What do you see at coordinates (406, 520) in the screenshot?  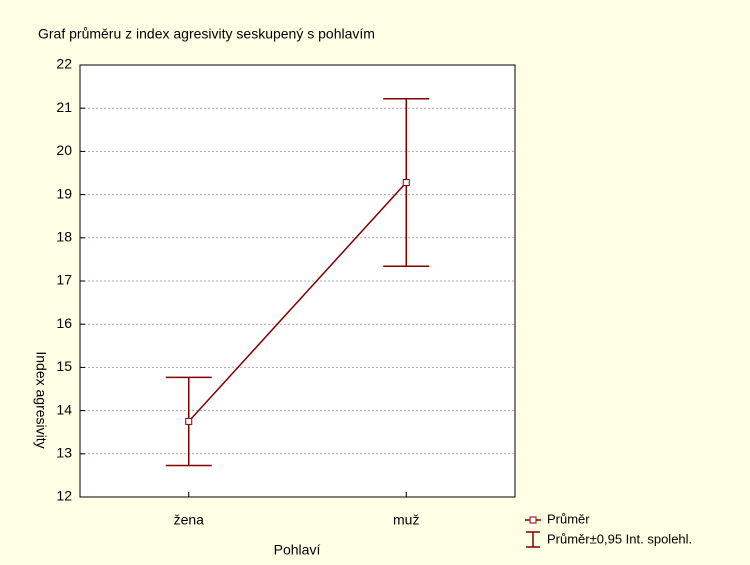 I see `x-tick-label: muž` at bounding box center [406, 520].